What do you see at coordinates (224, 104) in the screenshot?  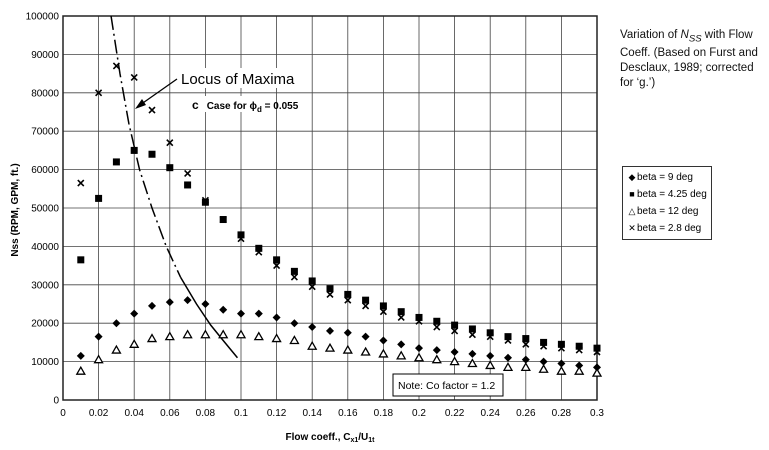 I see `case-bg` at bounding box center [224, 104].